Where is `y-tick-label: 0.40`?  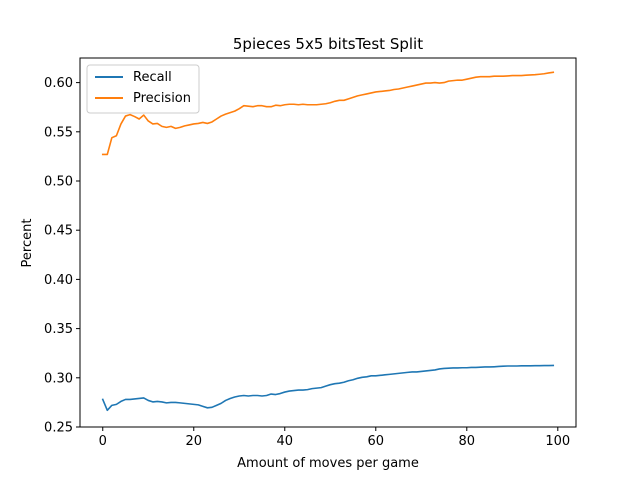 y-tick-label: 0.40 is located at coordinates (58, 280).